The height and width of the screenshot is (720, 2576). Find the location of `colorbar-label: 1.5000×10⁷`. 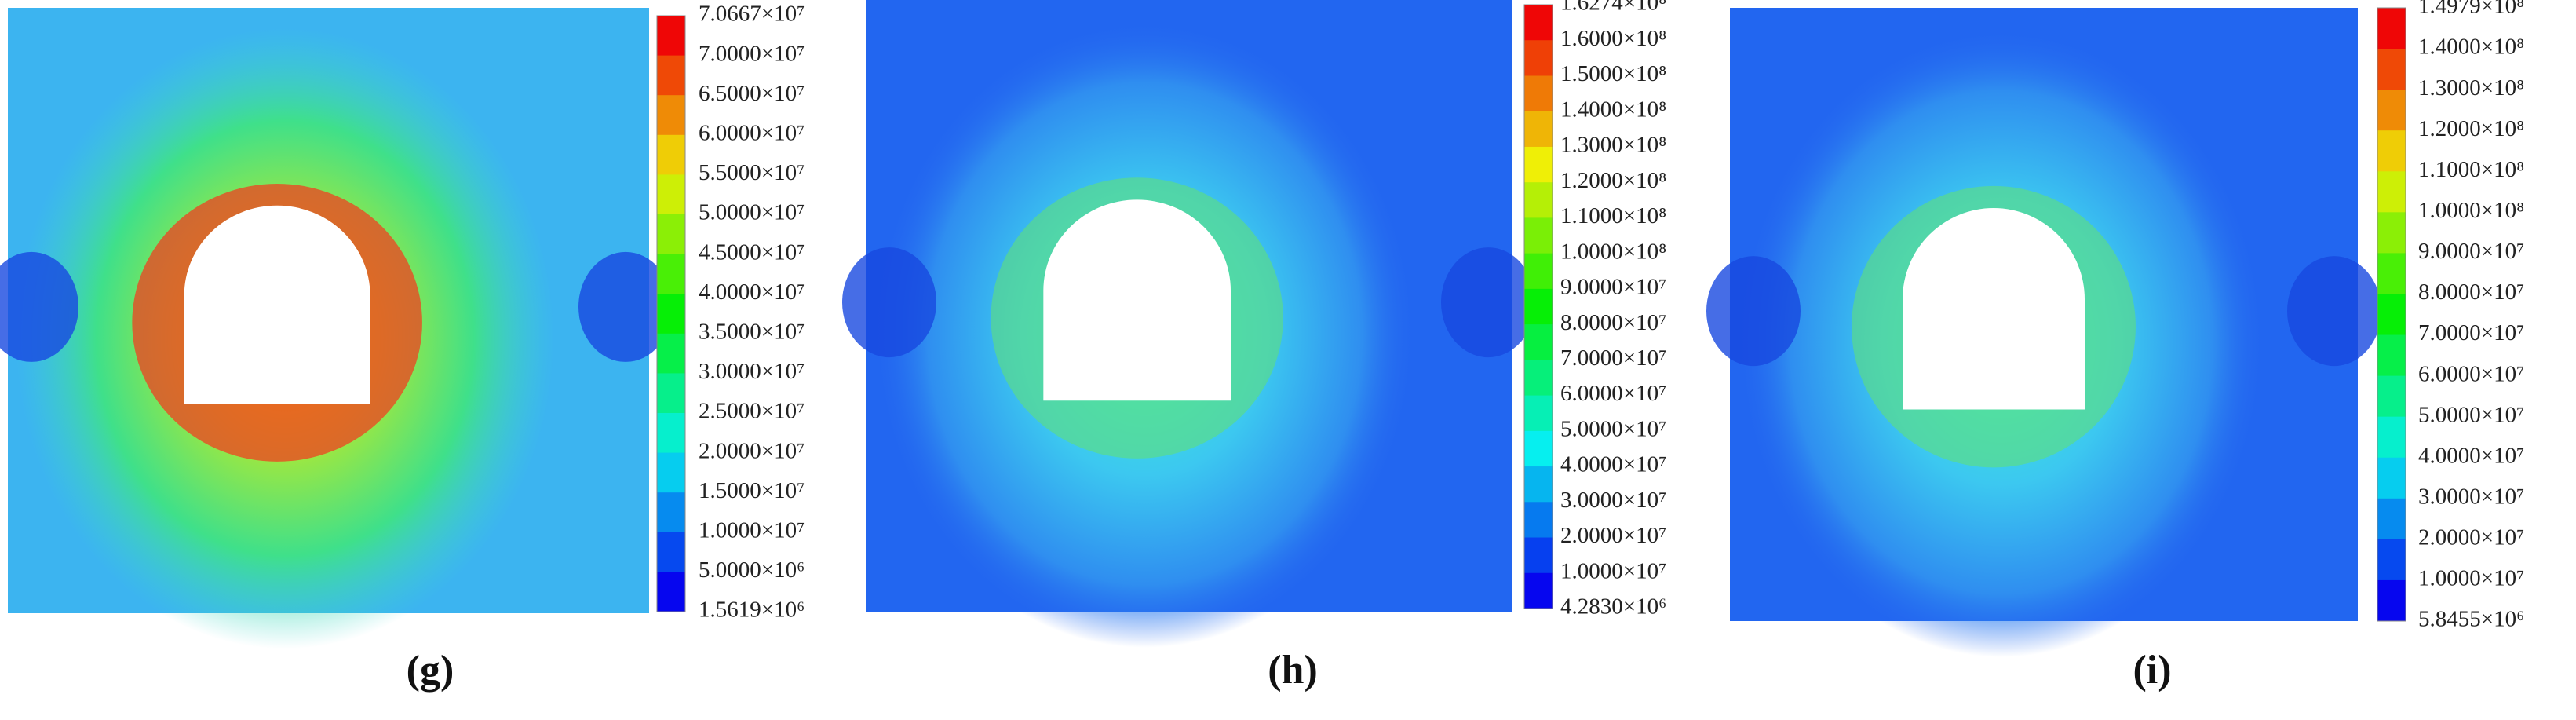

colorbar-label: 1.5000×10⁷ is located at coordinates (752, 490).